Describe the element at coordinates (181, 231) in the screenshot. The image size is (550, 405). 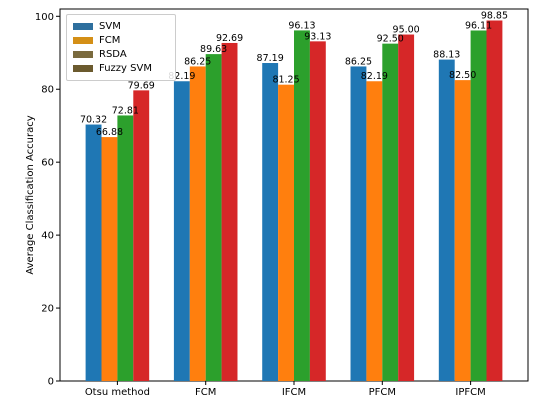
I see `bar-svm-fcm` at that location.